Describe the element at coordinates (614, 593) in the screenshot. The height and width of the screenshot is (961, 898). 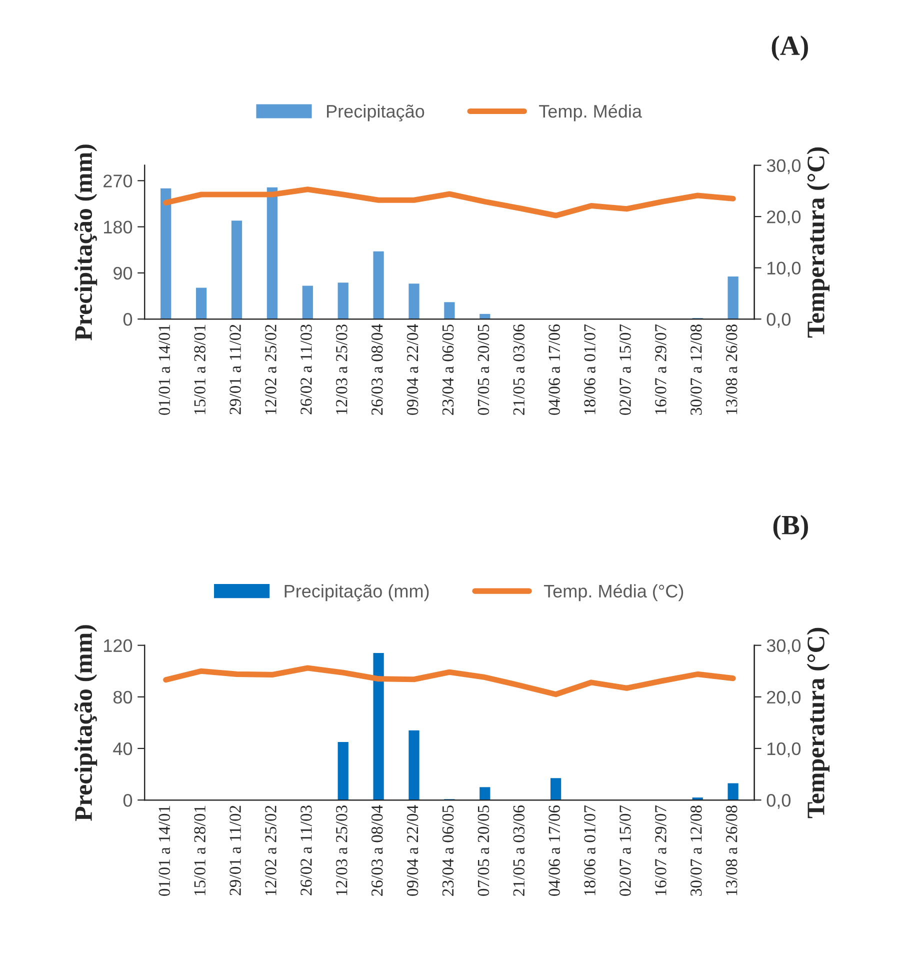
I see `legend-label: Temp. Média (°C)` at that location.